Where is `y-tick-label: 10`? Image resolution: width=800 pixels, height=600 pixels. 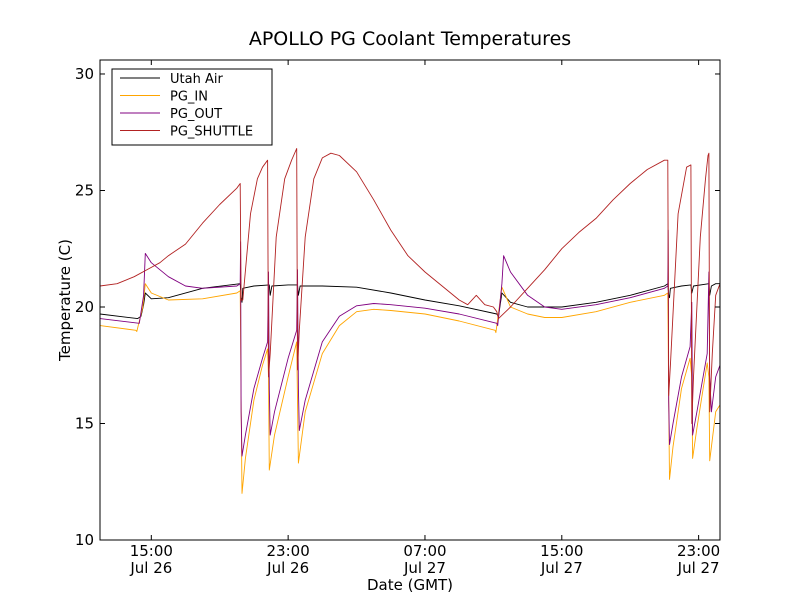 y-tick-label: 10 is located at coordinates (84, 540).